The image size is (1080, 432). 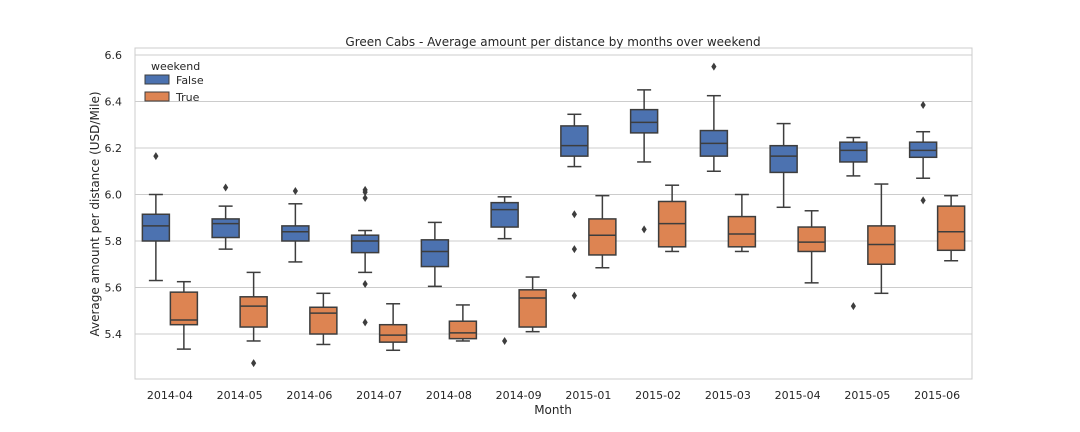 I want to click on x-tick-label: 2014-08, so click(x=449, y=395).